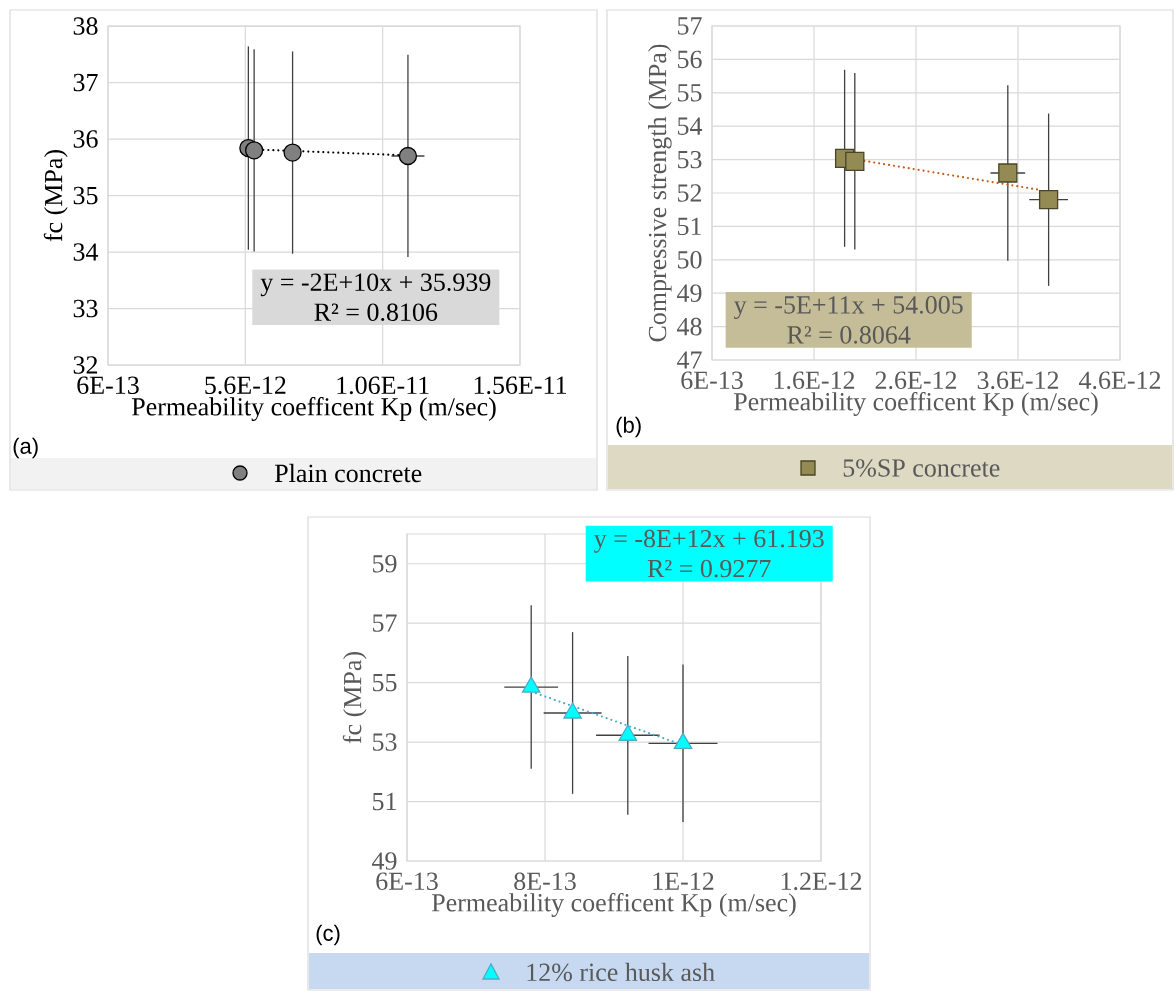 This screenshot has width=1174, height=991. I want to click on y-tick-label: 48, so click(689, 326).